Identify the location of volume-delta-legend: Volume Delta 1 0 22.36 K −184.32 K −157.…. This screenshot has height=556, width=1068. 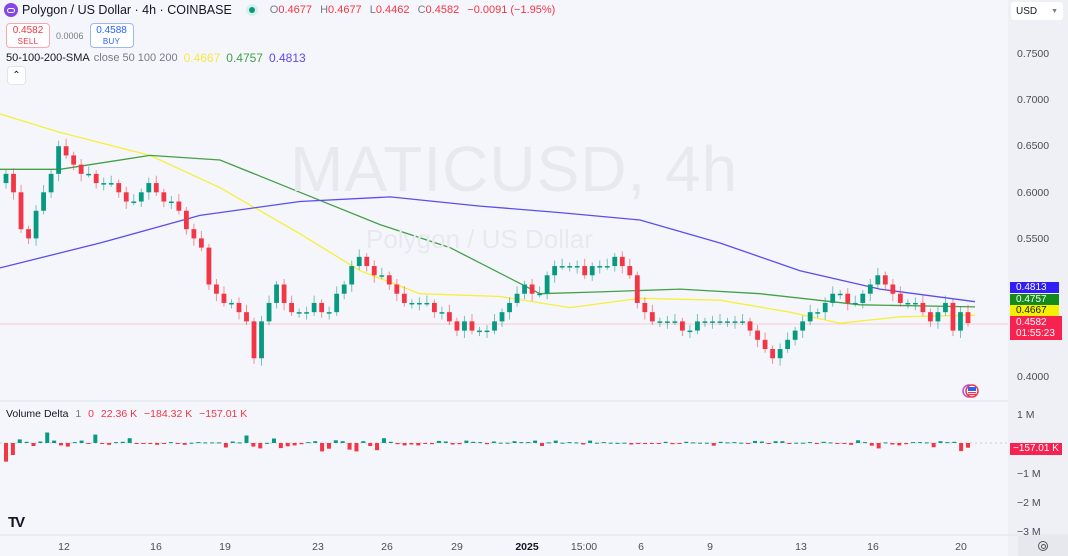
(127, 414).